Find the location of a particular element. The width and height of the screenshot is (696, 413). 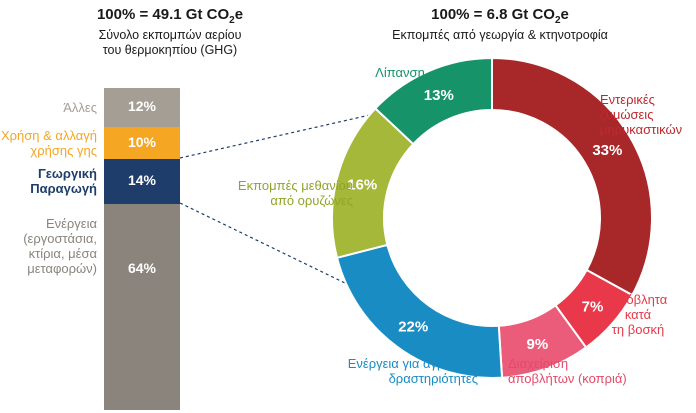

bar-segment-other is located at coordinates (142, 107).